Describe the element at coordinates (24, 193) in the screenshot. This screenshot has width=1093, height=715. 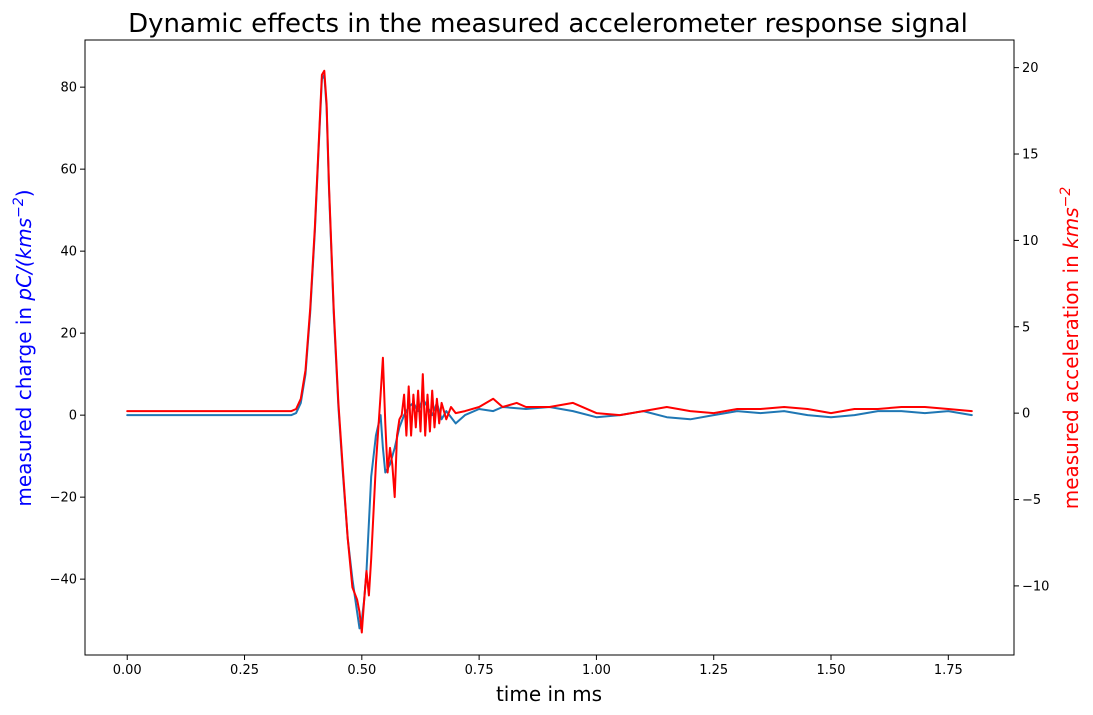
I see `y-axis-left-label-close: )` at that location.